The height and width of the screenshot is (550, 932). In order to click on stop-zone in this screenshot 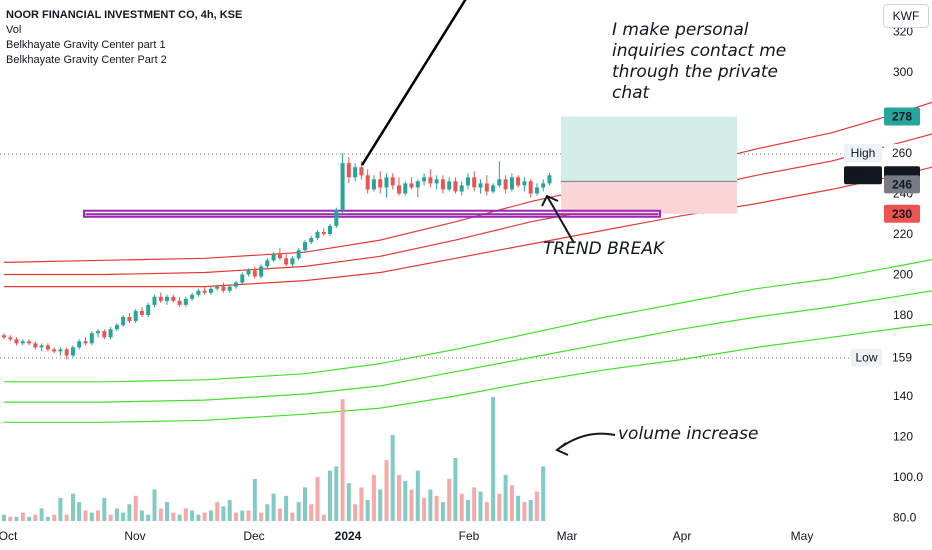, I will do `click(649, 197)`.